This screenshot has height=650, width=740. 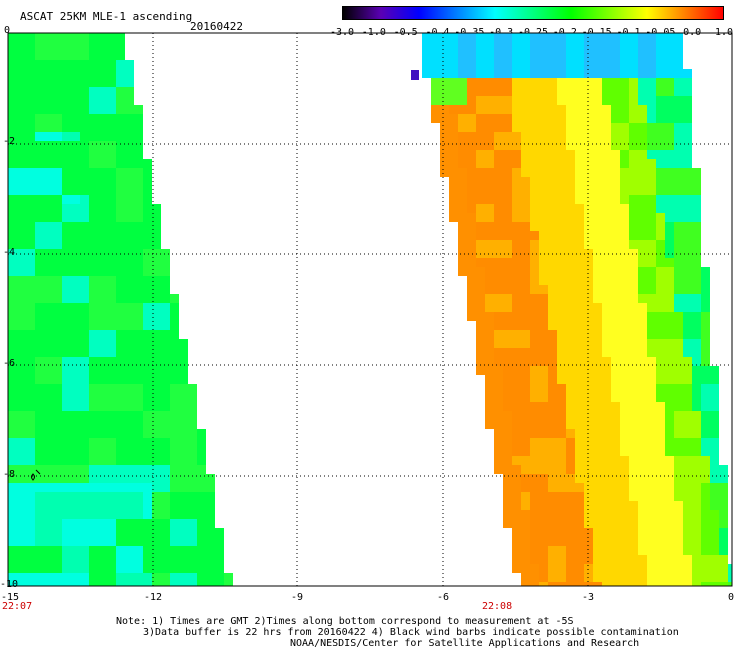 What do you see at coordinates (9, 141) in the screenshot?
I see `lat-tick-2: -2` at bounding box center [9, 141].